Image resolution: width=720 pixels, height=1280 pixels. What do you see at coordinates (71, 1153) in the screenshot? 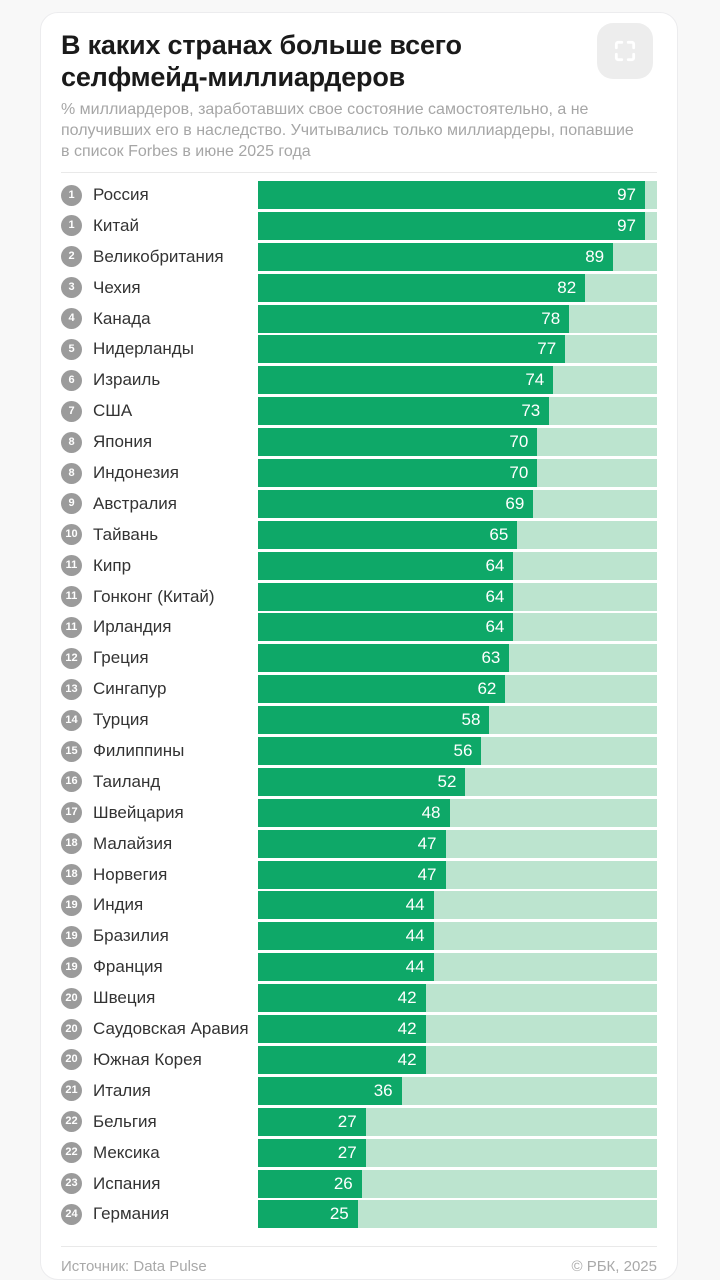
I see `rank-badge: 22` at bounding box center [71, 1153].